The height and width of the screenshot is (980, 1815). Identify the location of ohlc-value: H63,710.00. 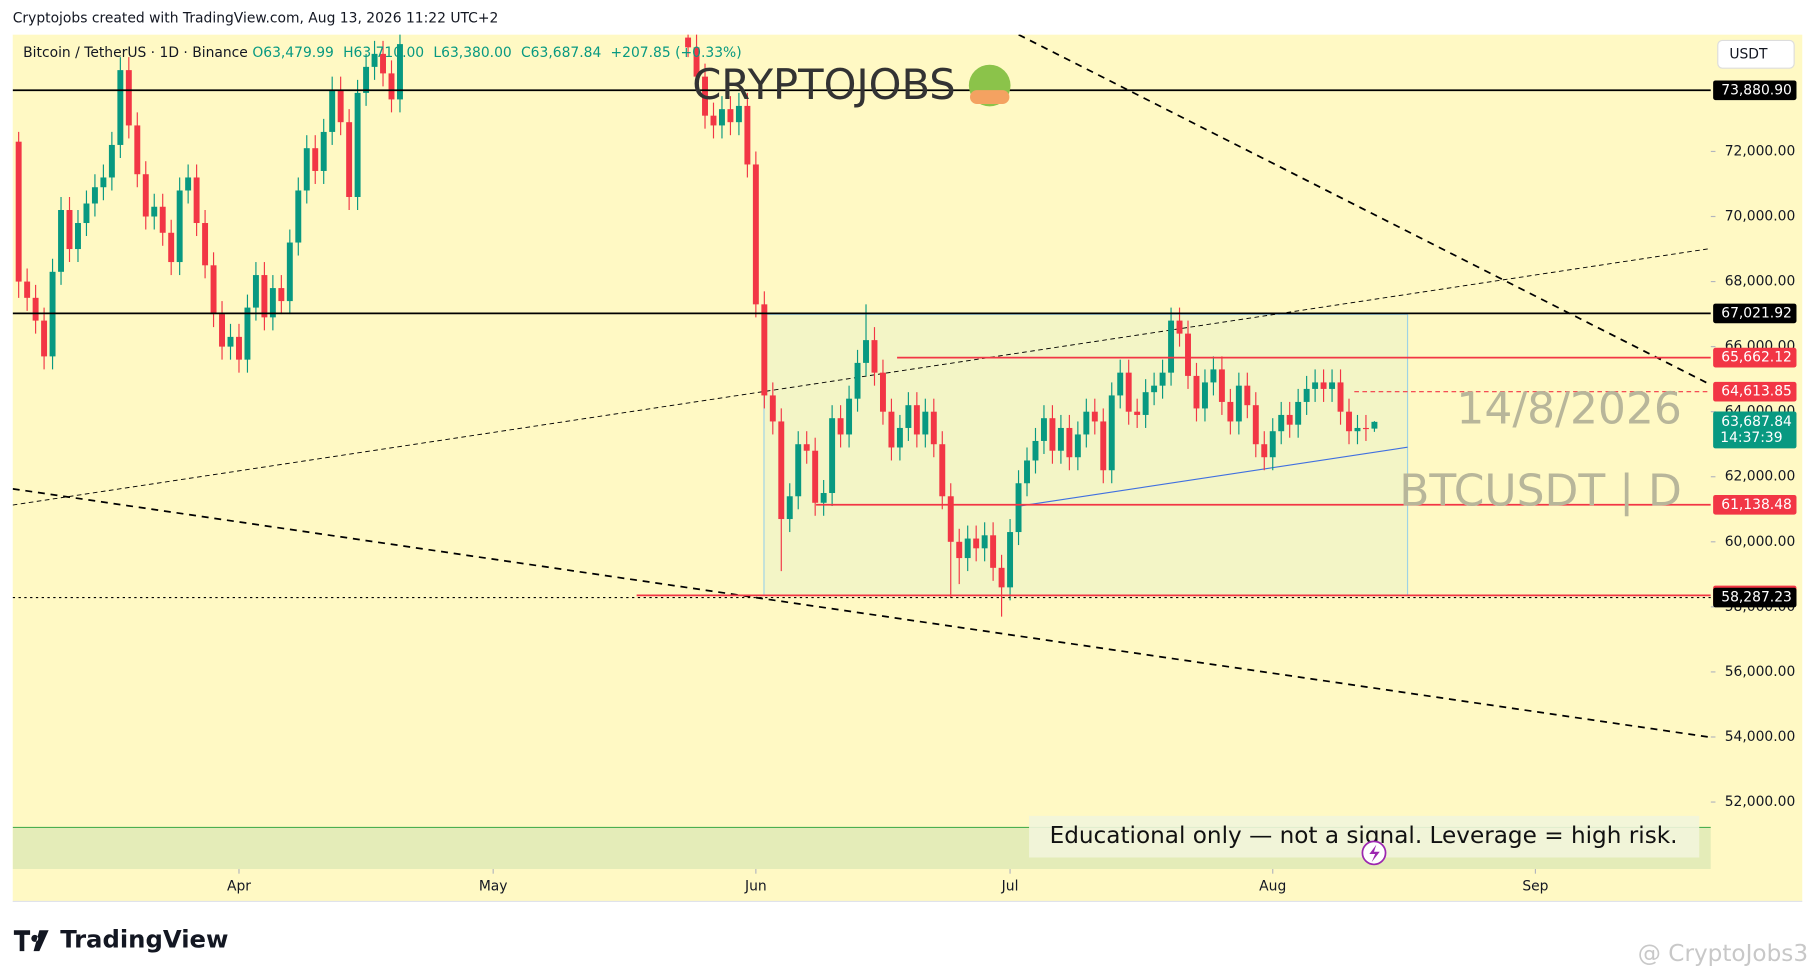
(383, 53).